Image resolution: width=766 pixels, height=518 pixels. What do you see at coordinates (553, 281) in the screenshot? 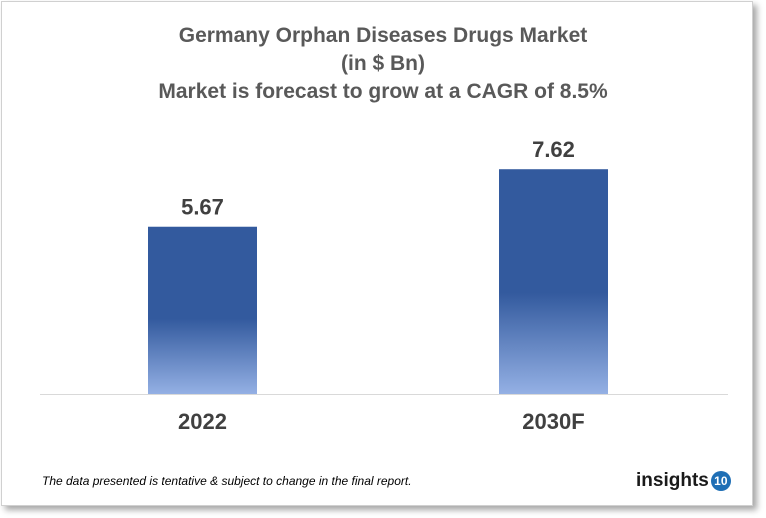
I see `bar-2030F` at bounding box center [553, 281].